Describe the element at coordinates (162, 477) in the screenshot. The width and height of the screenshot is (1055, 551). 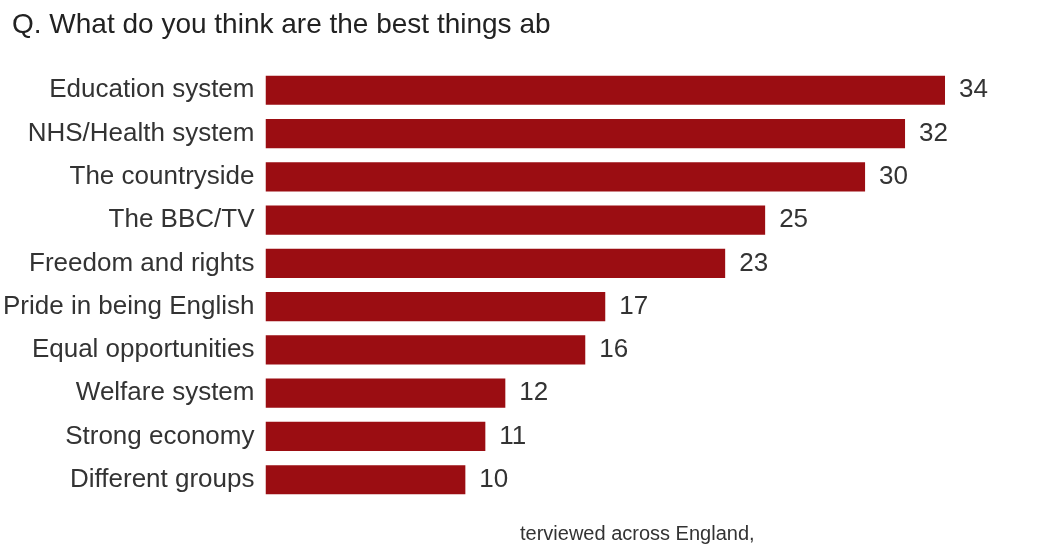
I see `y-tick-label: Different groups` at that location.